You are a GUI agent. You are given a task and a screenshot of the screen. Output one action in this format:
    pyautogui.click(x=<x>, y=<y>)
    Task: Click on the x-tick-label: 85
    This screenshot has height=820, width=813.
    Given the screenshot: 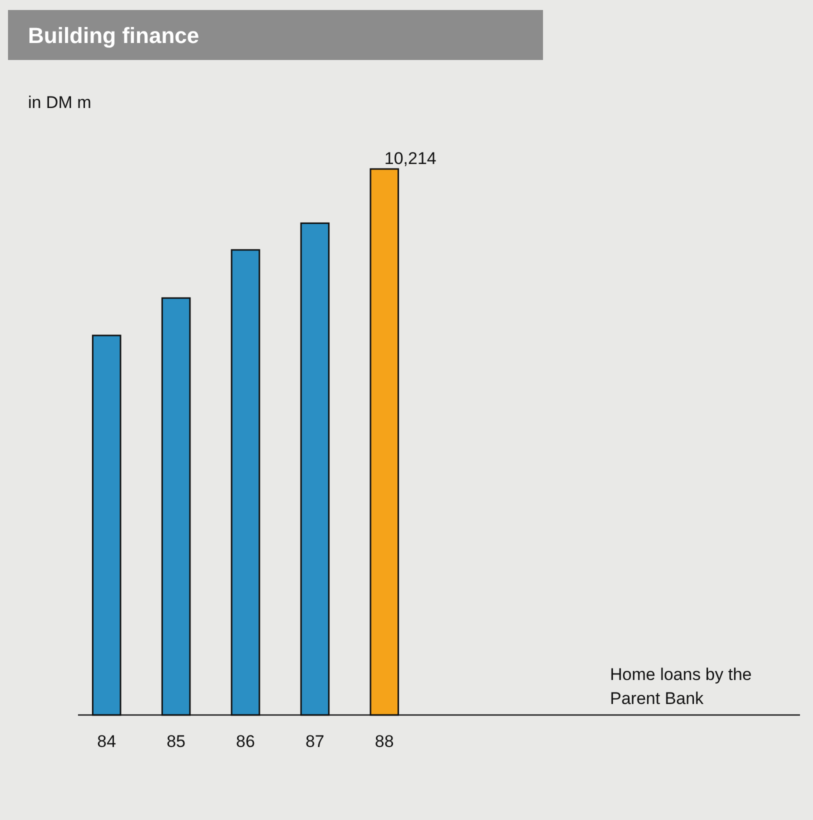 What is the action you would take?
    pyautogui.click(x=176, y=741)
    